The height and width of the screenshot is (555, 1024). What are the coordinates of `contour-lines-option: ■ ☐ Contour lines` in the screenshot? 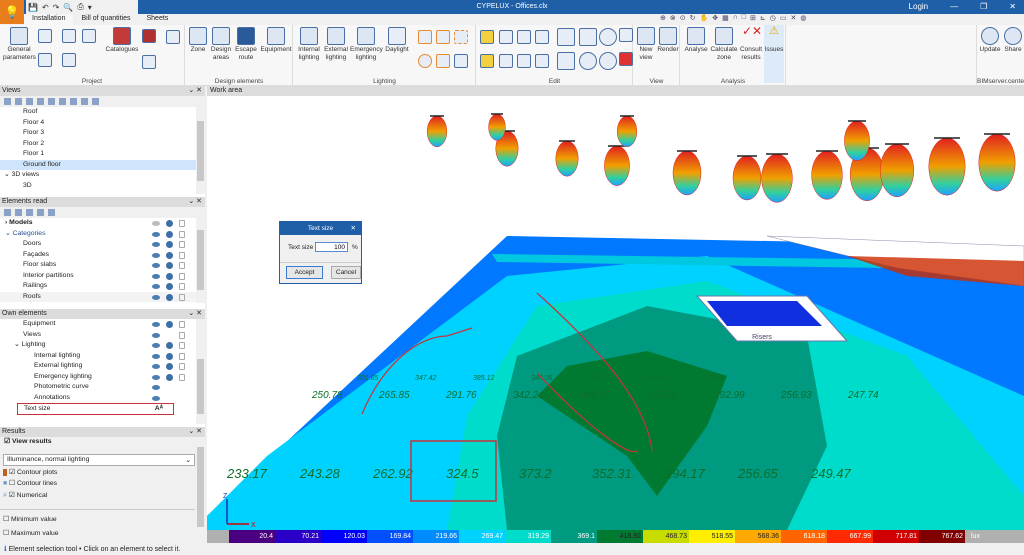 It's located at (30, 483).